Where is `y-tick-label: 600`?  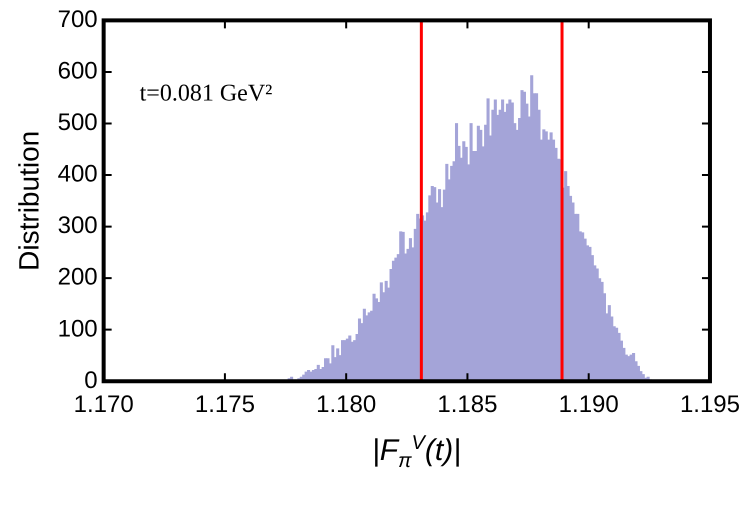 y-tick-label: 600 is located at coordinates (78, 71).